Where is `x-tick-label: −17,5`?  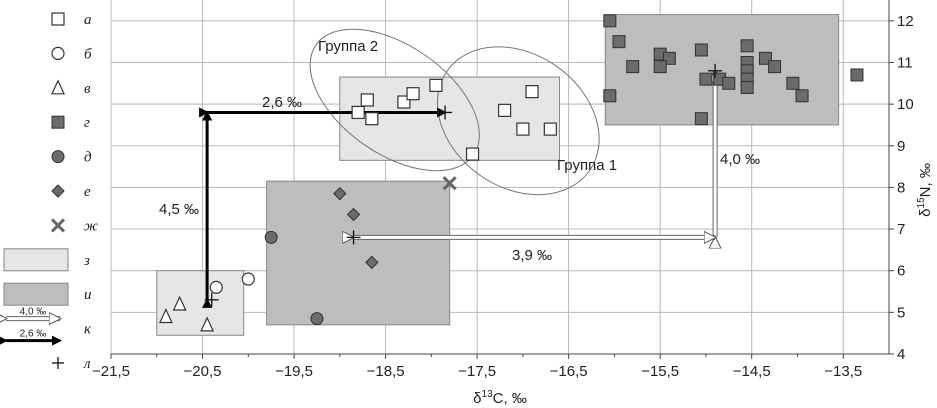 x-tick-label: −17,5 is located at coordinates (477, 371).